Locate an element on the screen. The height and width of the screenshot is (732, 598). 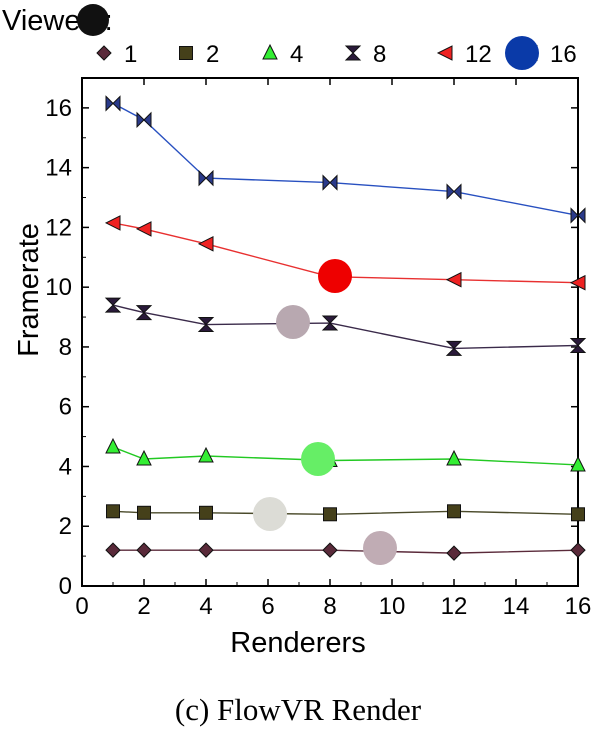
x-tick-label: 14 is located at coordinates (516, 606).